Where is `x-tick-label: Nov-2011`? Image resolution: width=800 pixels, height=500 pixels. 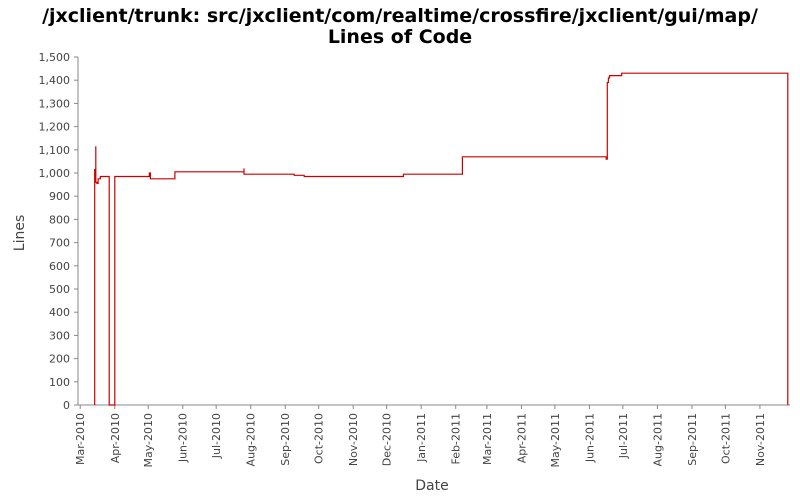 x-tick-label: Nov-2011 is located at coordinates (760, 439).